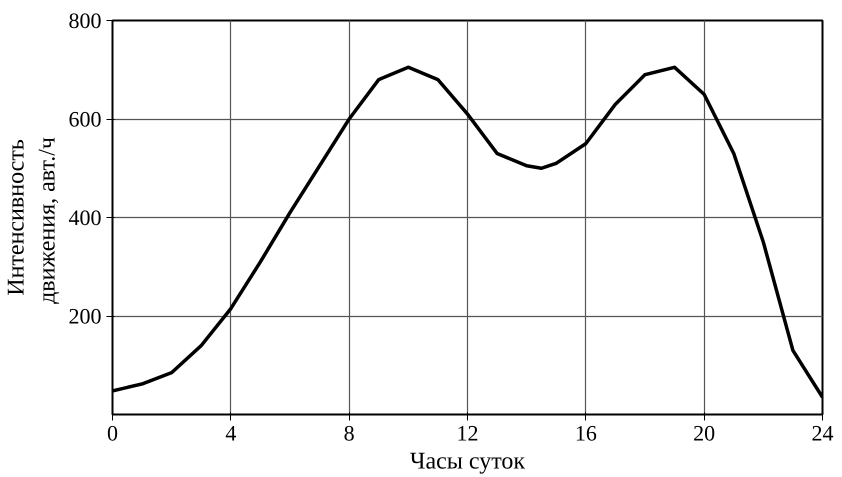 The width and height of the screenshot is (842, 477). What do you see at coordinates (823, 433) in the screenshot?
I see `x-tick-label: 24` at bounding box center [823, 433].